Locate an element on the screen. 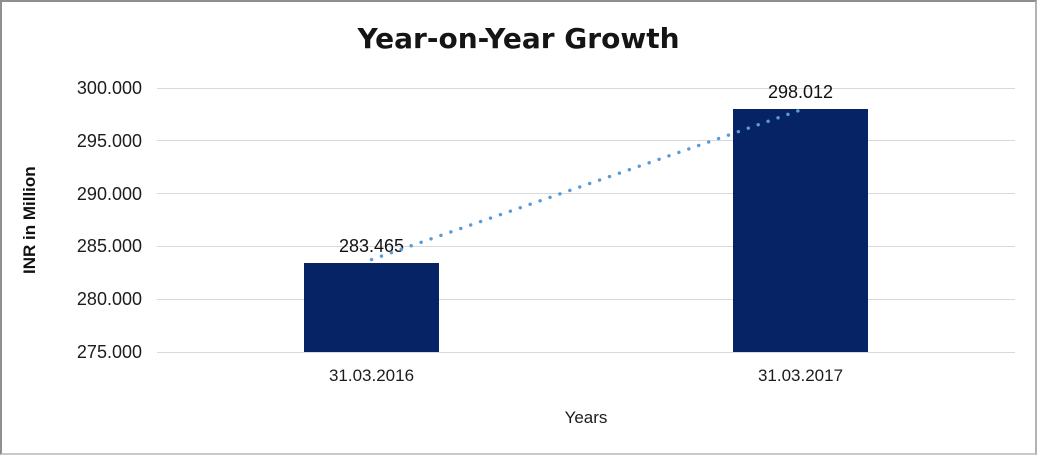 This screenshot has height=455, width=1037. trendline is located at coordinates (586, 185).